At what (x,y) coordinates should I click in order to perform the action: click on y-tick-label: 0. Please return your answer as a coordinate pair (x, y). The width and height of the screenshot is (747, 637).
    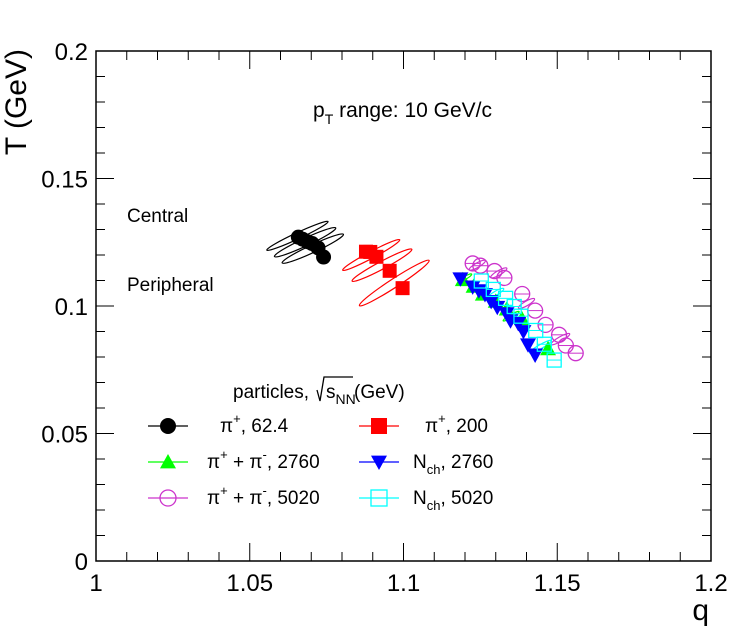
    Looking at the image, I should click on (81, 562).